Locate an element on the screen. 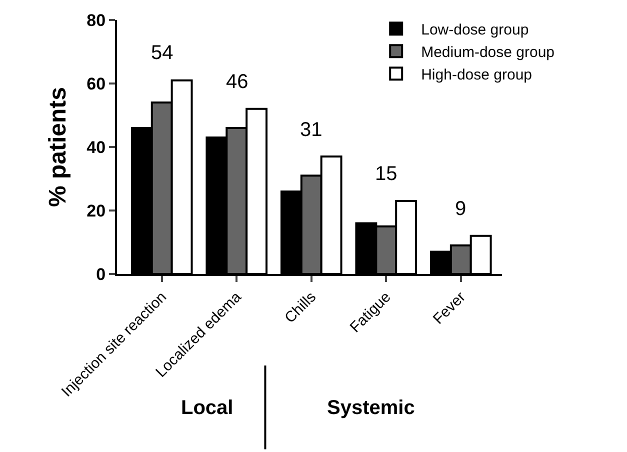  legend-label: High-dose group is located at coordinates (476, 75).